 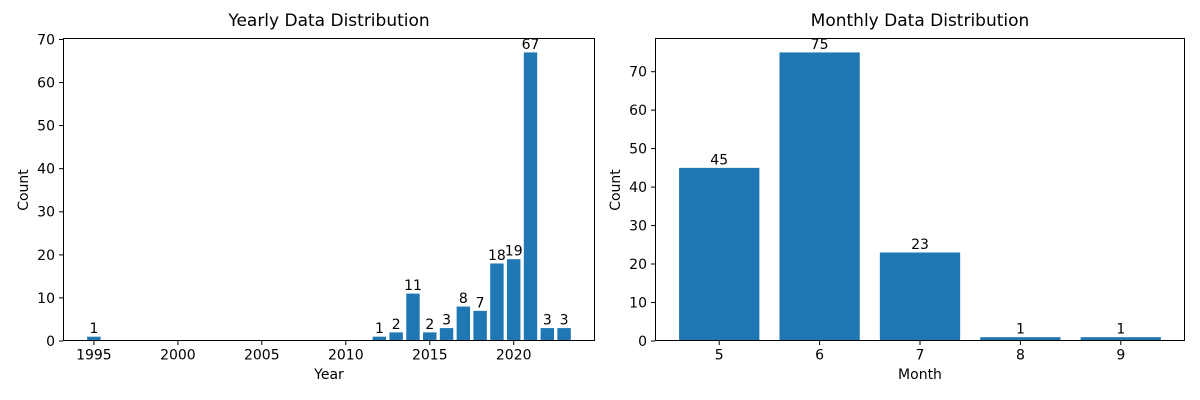 What do you see at coordinates (1020, 356) in the screenshot?
I see `x-tick-label: 8` at bounding box center [1020, 356].